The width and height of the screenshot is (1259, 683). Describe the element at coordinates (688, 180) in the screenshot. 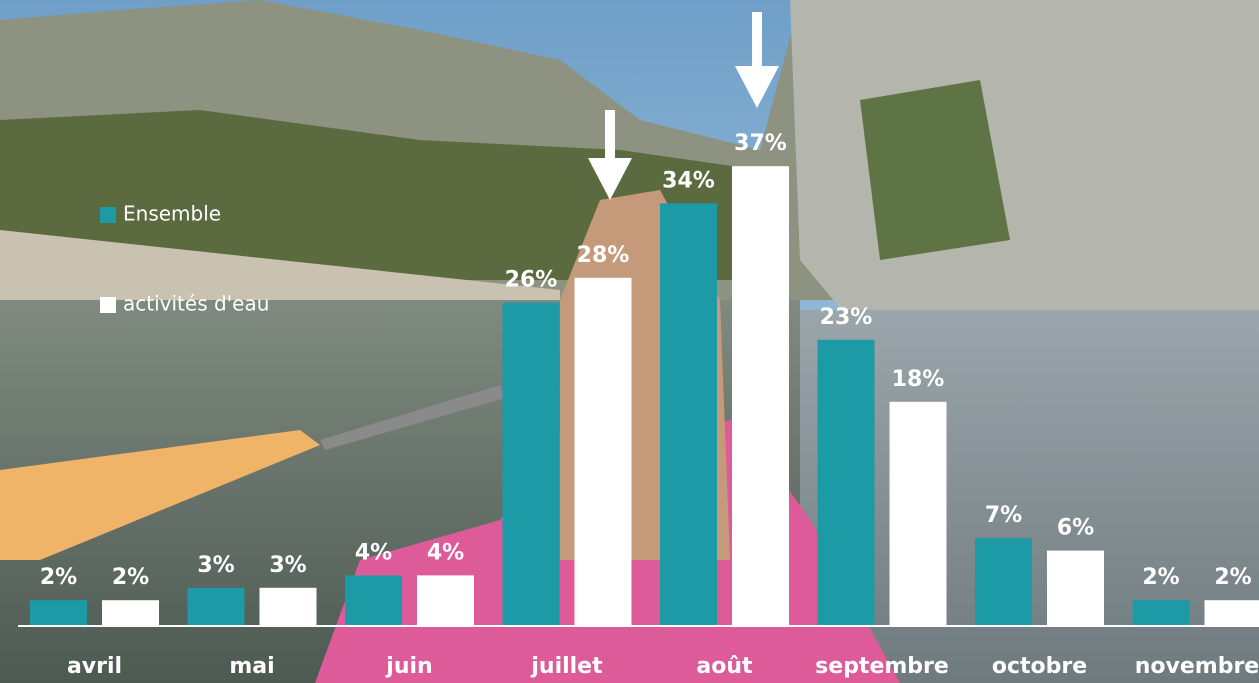

I see `value-label: 34%` at that location.